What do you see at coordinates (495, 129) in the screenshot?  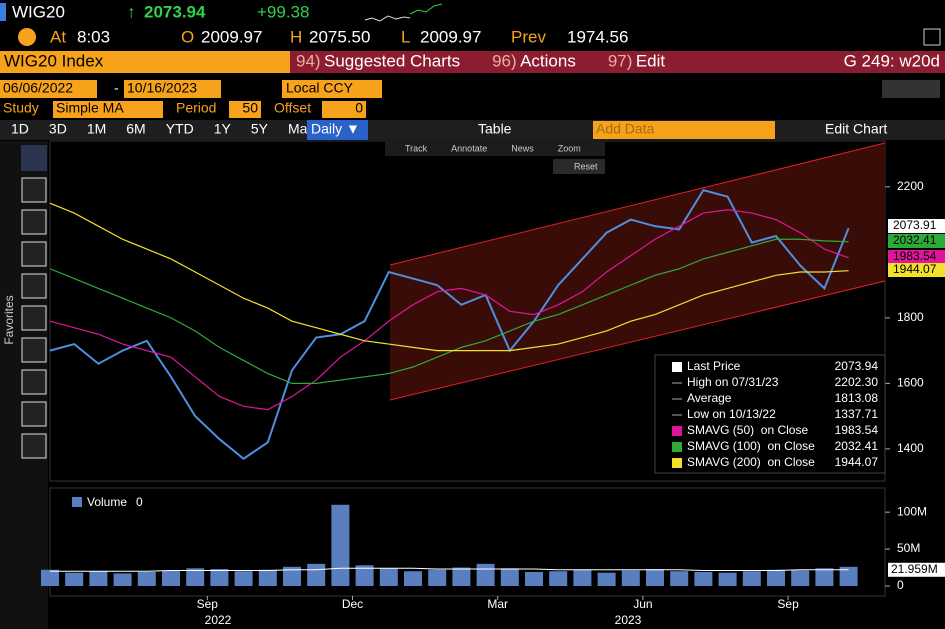 I see `table-button: Table` at bounding box center [495, 129].